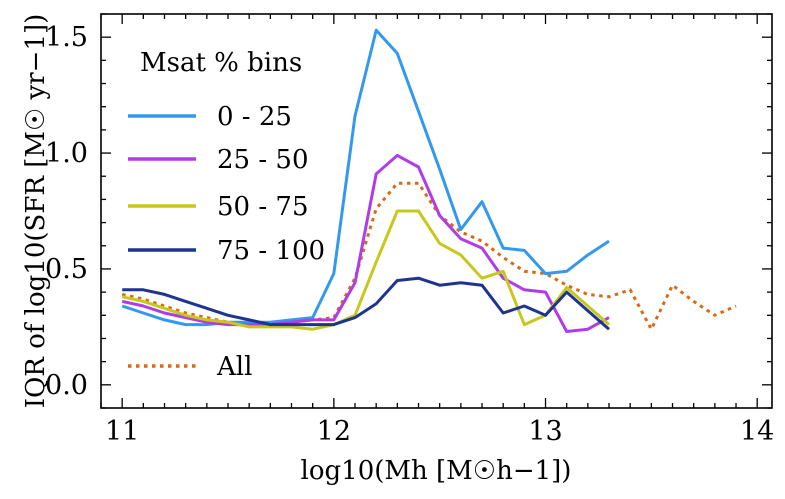  I want to click on y-tick-label: 0.5, so click(66, 269).